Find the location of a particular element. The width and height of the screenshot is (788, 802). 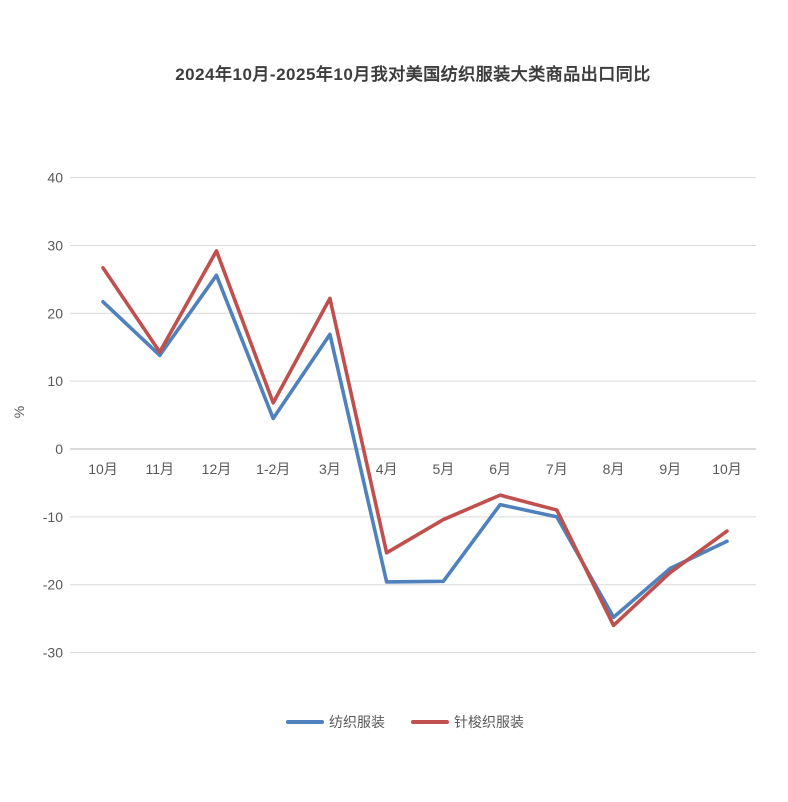

y-tick-label: -10 is located at coordinates (53, 517).